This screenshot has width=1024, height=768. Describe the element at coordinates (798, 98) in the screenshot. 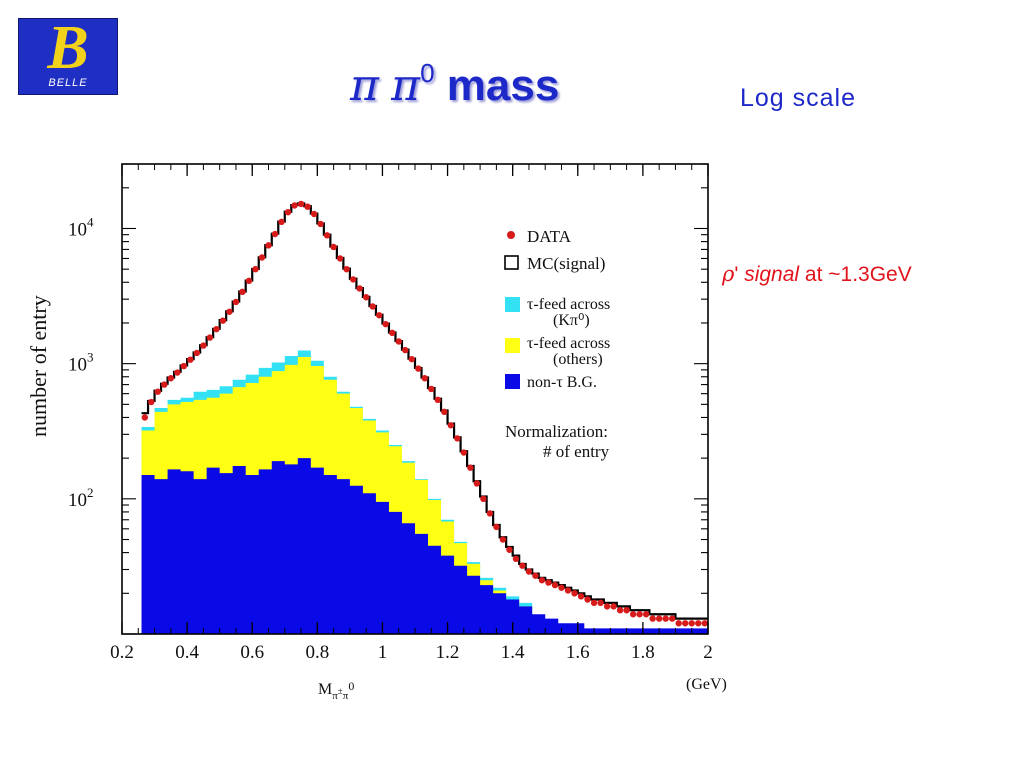

I see `log-scale-label: Log scale` at that location.